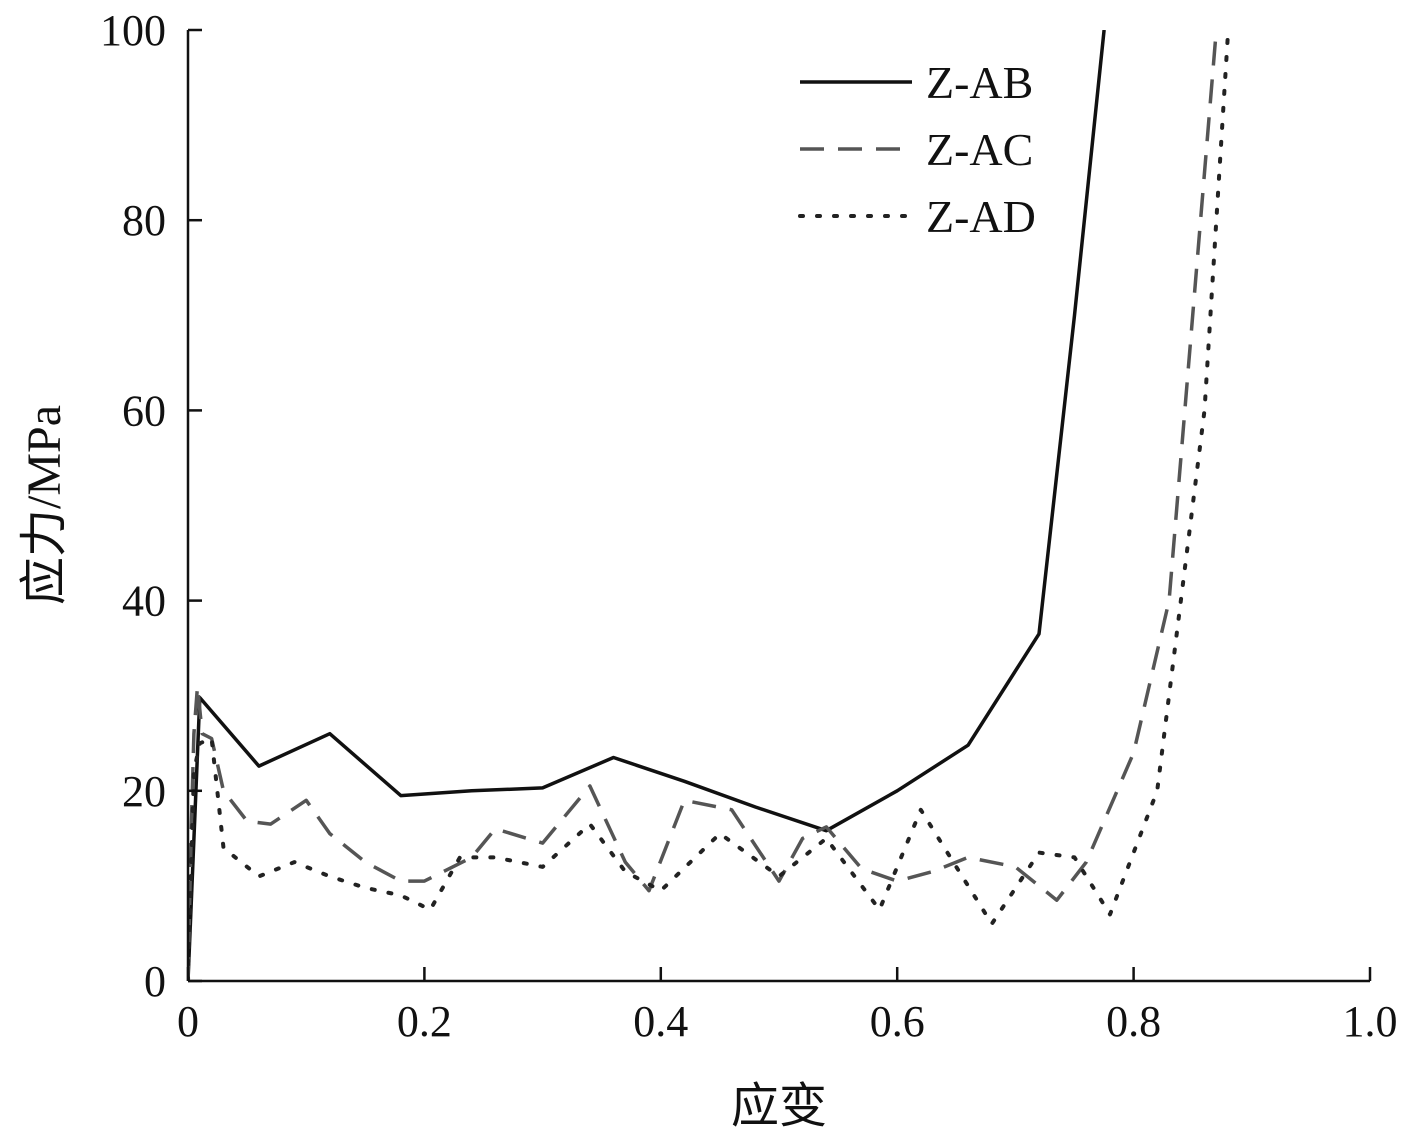 This screenshot has width=1417, height=1133. What do you see at coordinates (144, 220) in the screenshot?
I see `y-tick-label: 80` at bounding box center [144, 220].